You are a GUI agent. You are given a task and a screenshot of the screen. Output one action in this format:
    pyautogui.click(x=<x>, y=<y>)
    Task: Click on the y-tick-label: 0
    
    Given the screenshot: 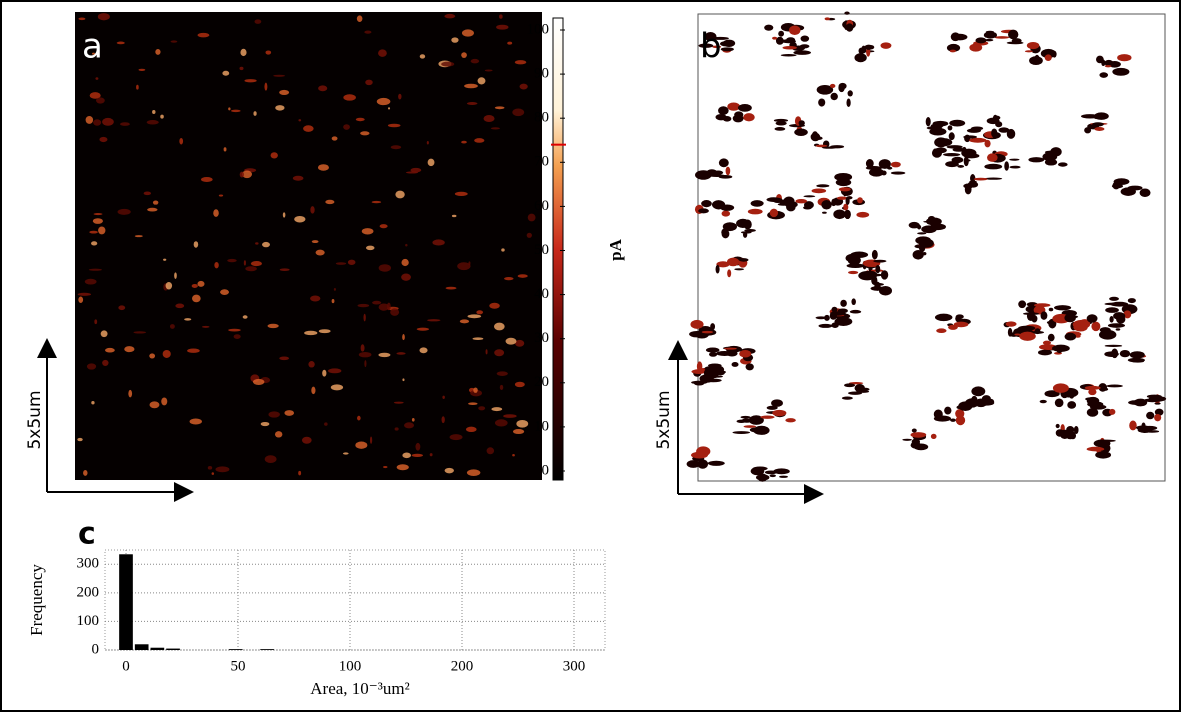 What is the action you would take?
    pyautogui.click(x=96, y=649)
    